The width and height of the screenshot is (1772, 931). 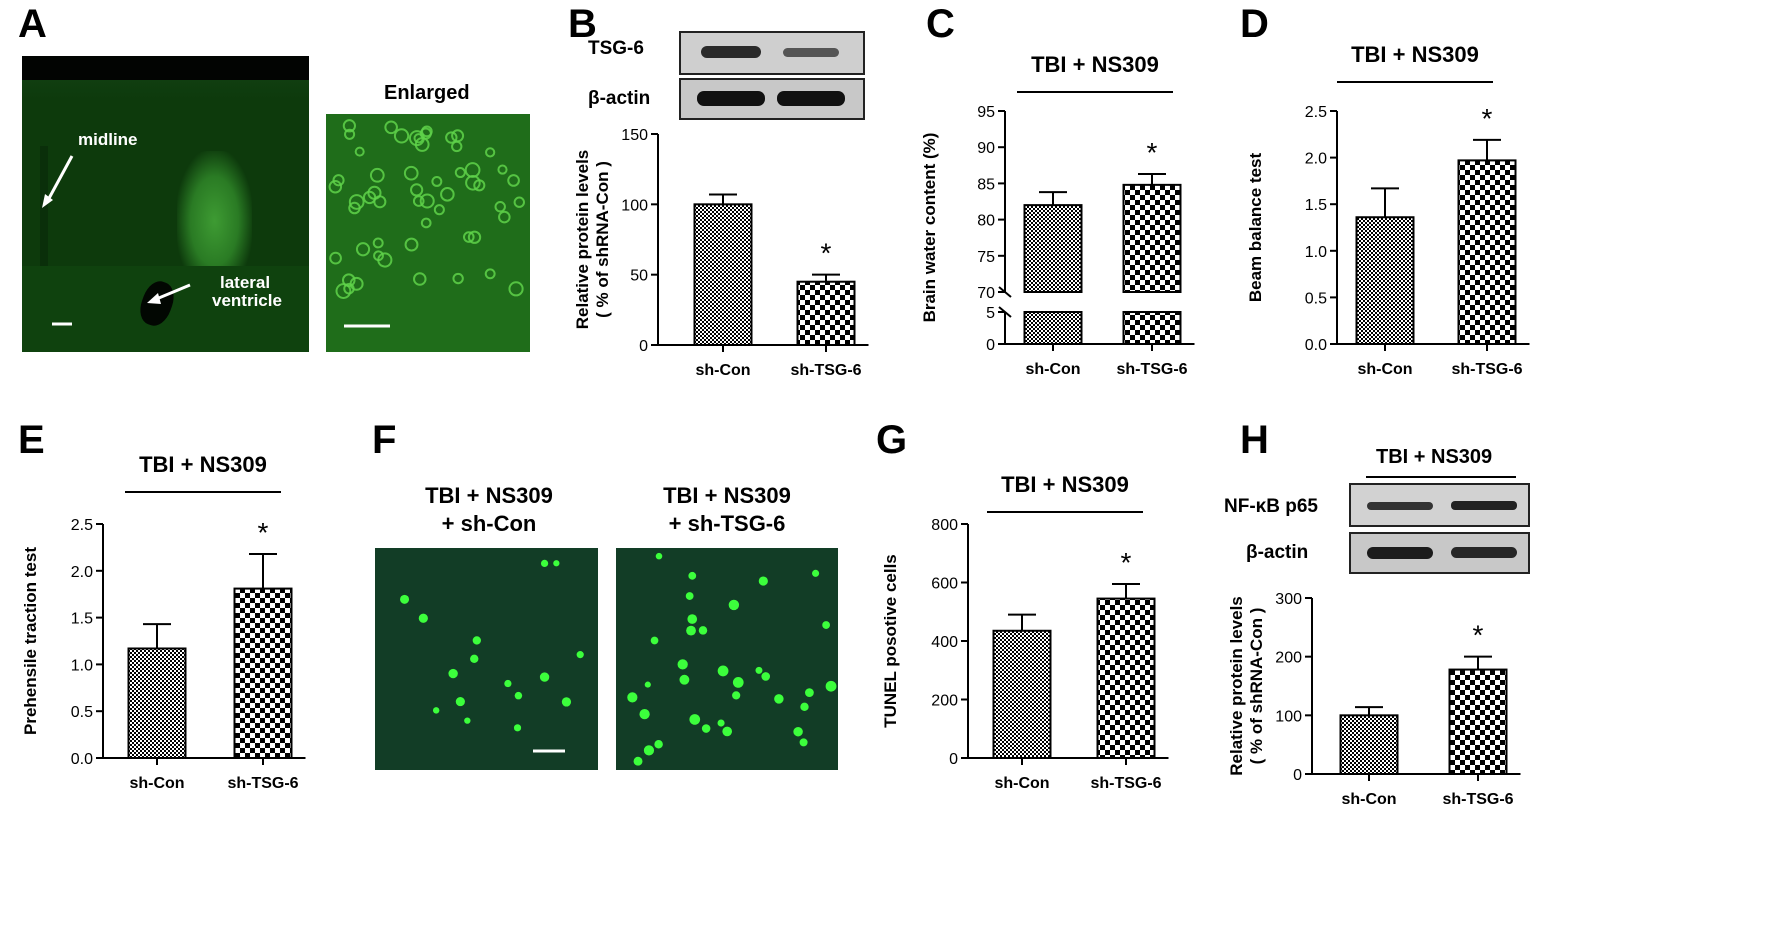 I want to click on y-tick-label: 0.0, so click(x=1316, y=345).